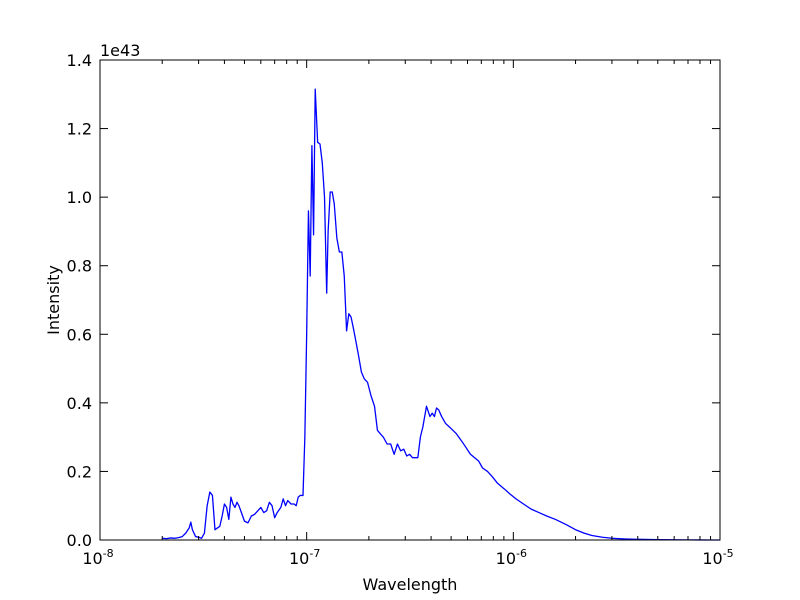  I want to click on y-tick-label: 0.8, so click(79, 266).